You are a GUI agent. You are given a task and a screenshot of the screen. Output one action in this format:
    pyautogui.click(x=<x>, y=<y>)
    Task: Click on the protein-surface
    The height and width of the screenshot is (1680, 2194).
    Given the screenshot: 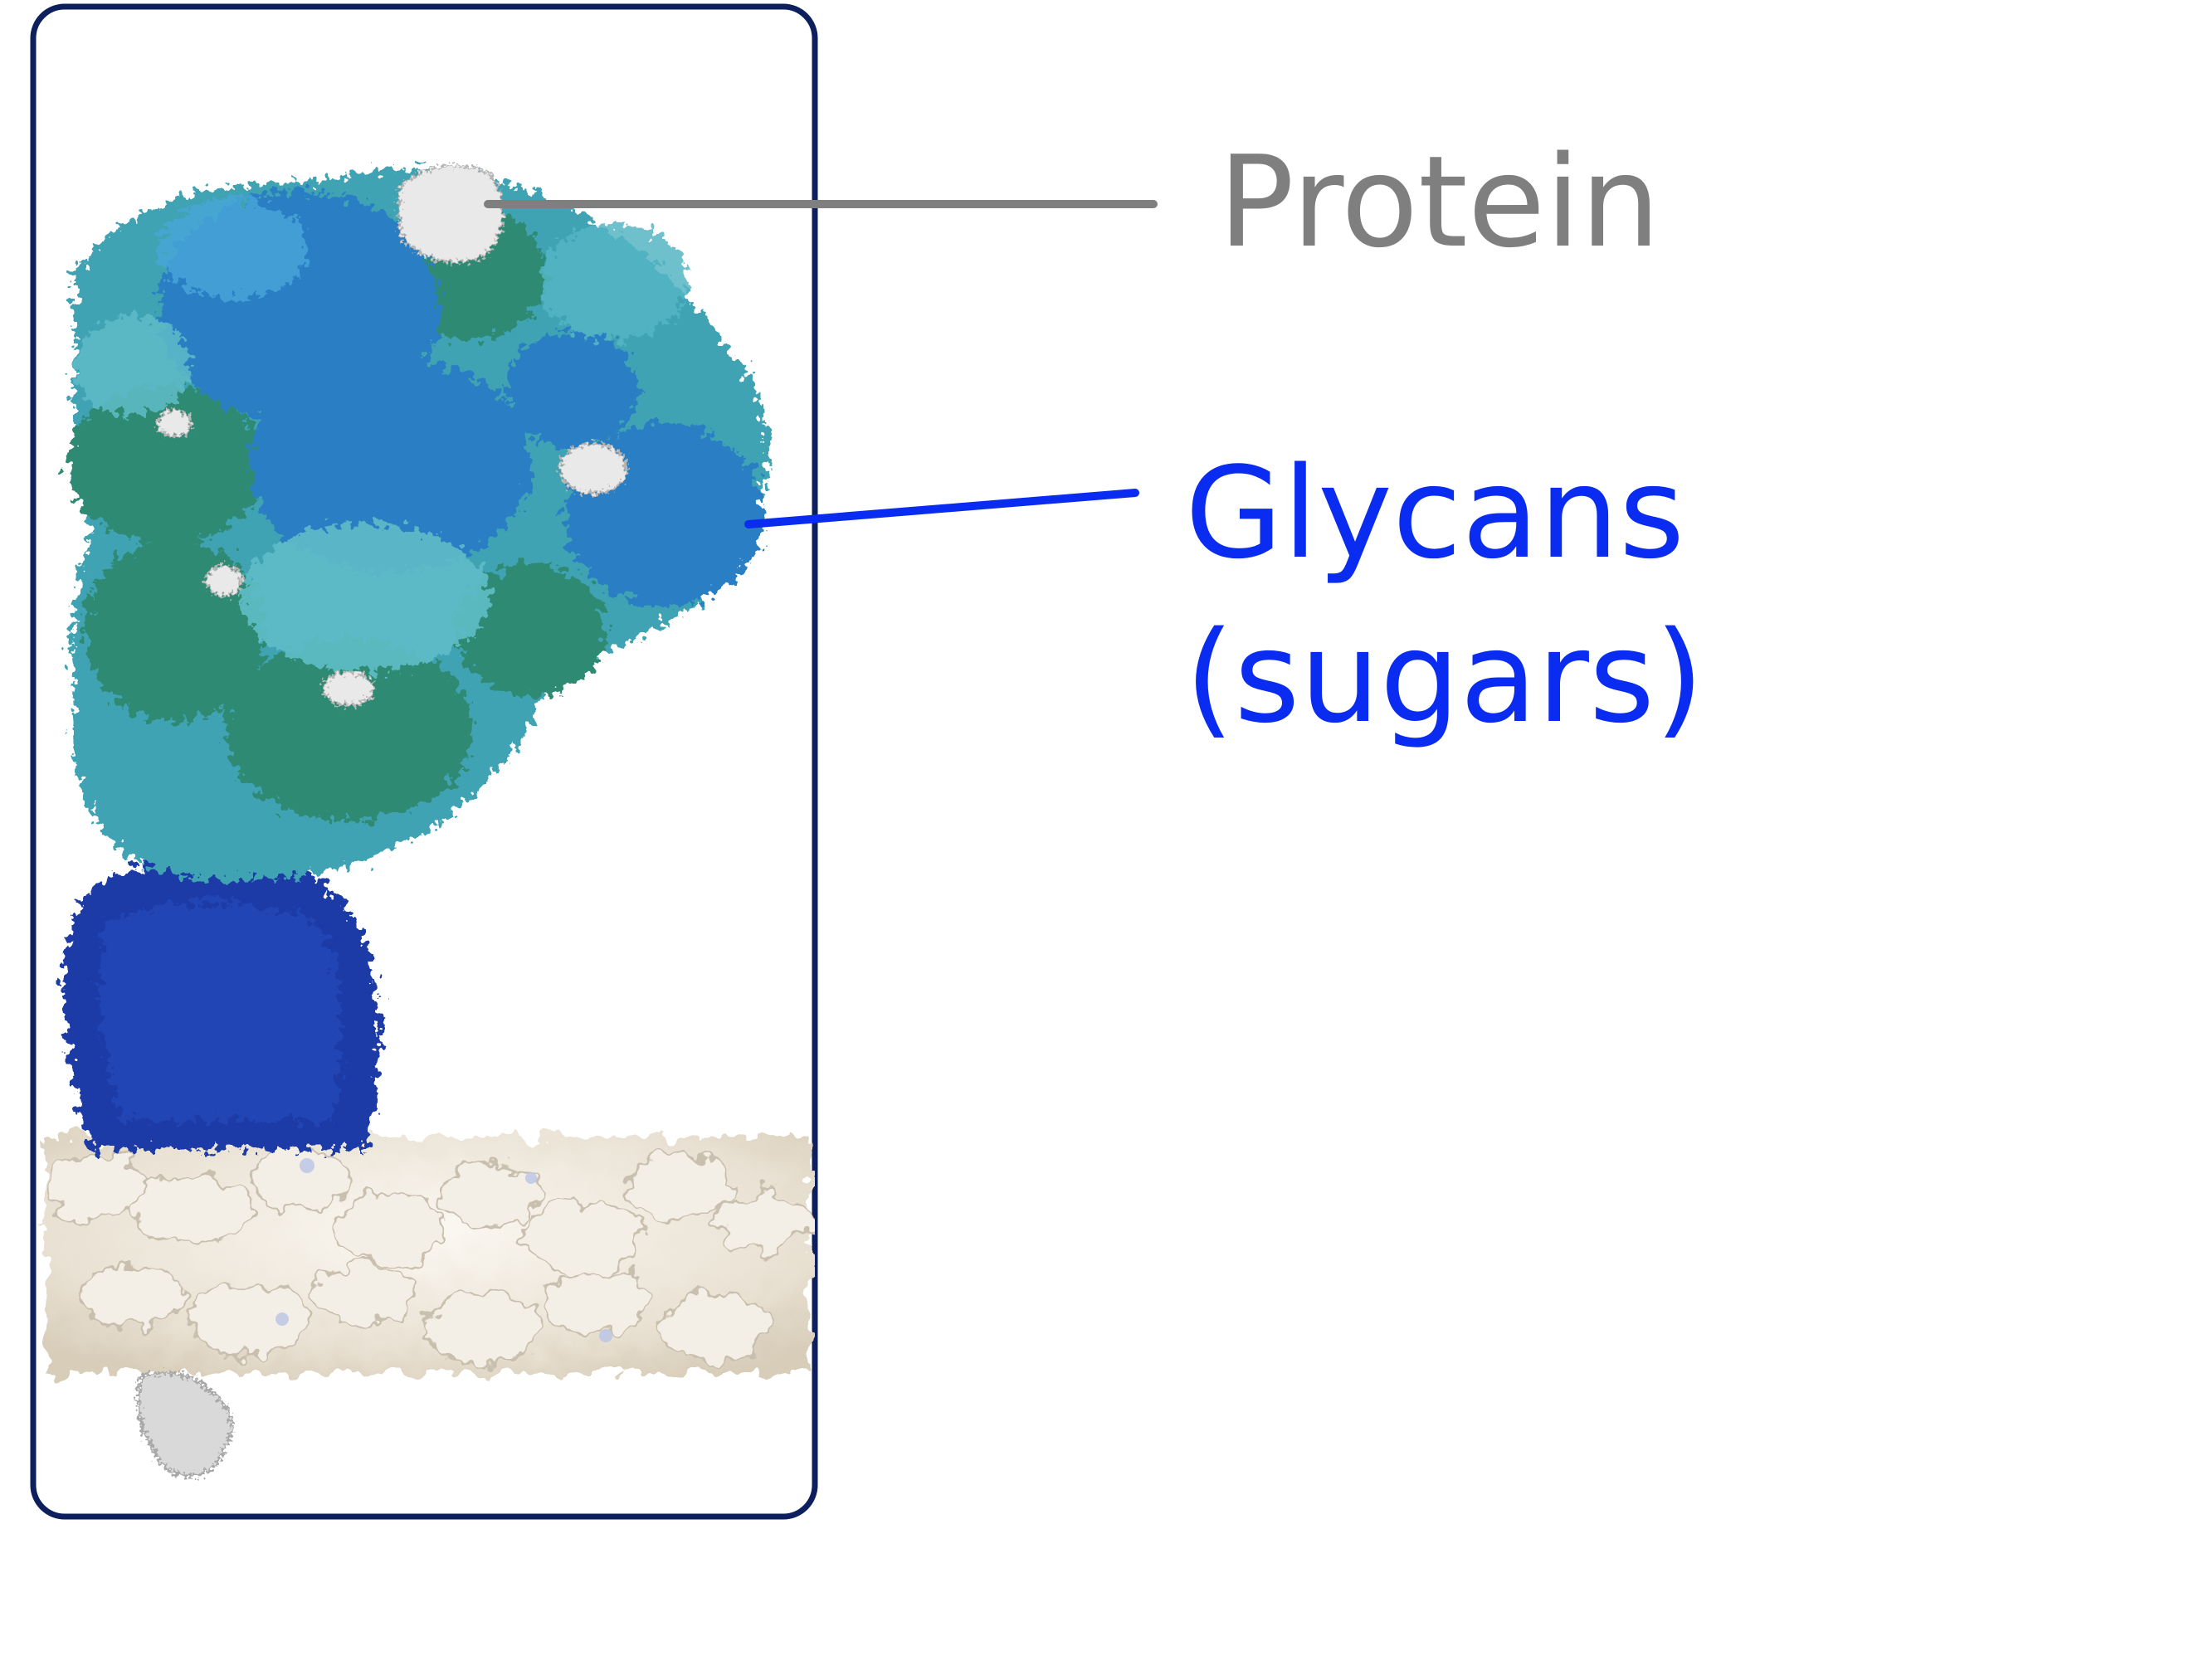 What is the action you would take?
    pyautogui.click(x=392, y=435)
    